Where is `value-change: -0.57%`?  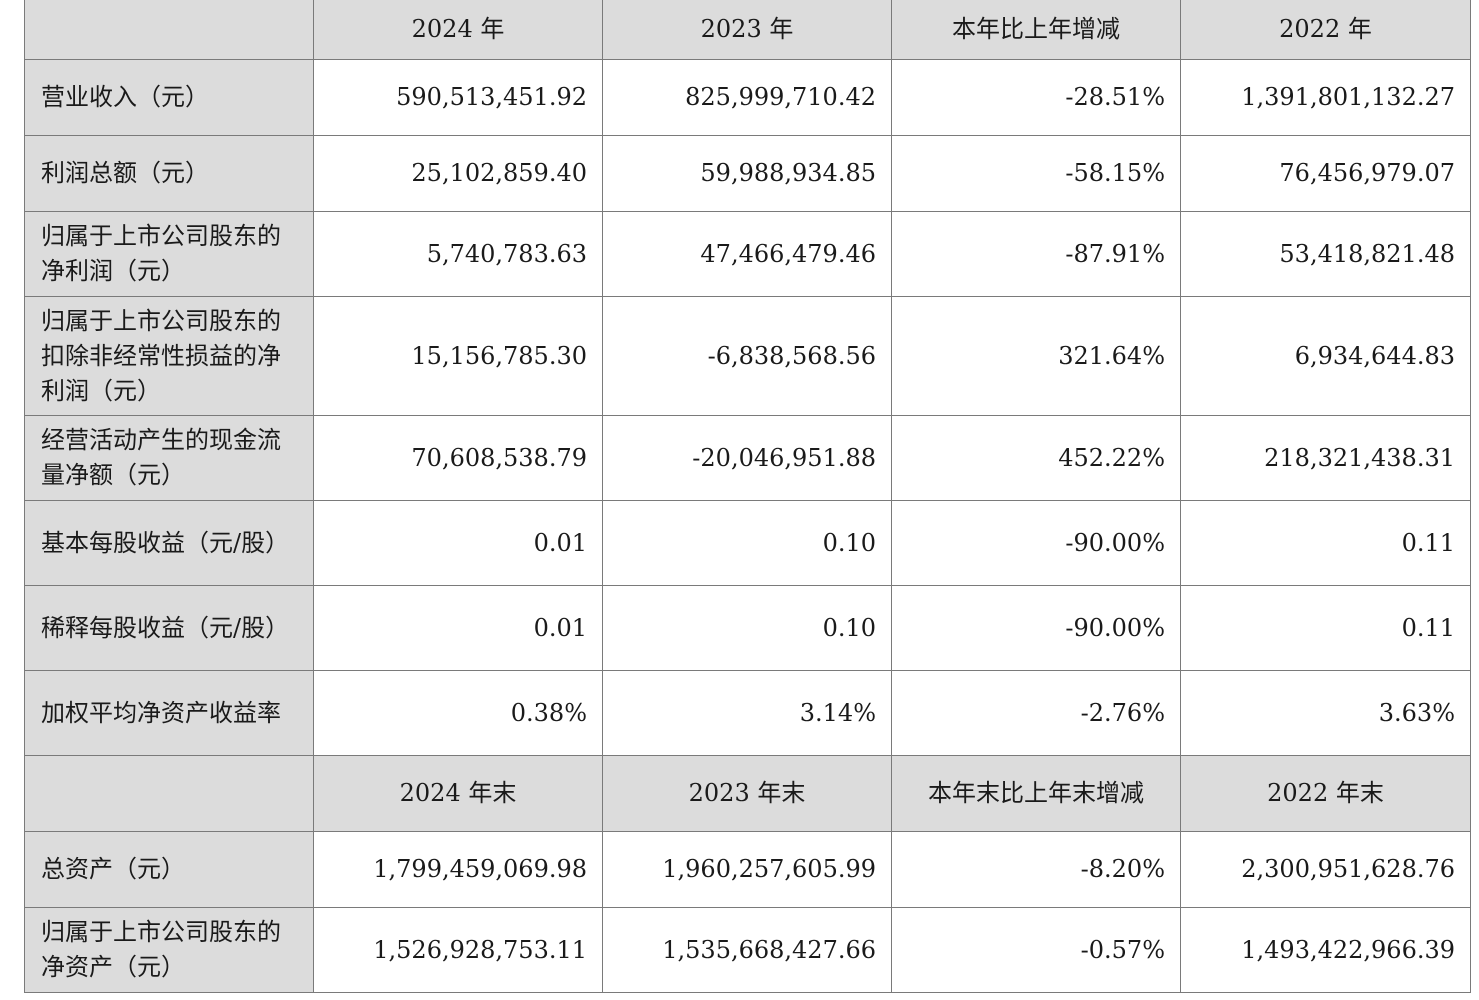 value-change: -0.57% is located at coordinates (1036, 950).